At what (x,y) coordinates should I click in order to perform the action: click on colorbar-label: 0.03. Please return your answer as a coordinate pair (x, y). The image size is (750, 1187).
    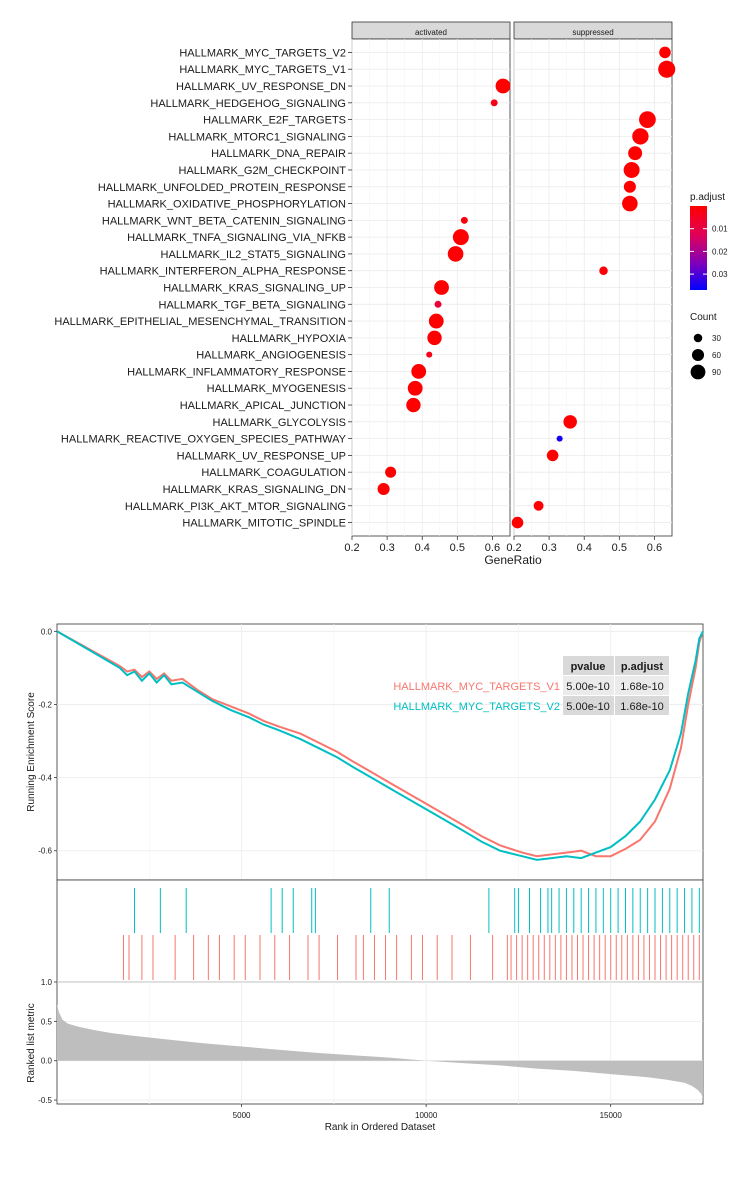
    Looking at the image, I should click on (720, 274).